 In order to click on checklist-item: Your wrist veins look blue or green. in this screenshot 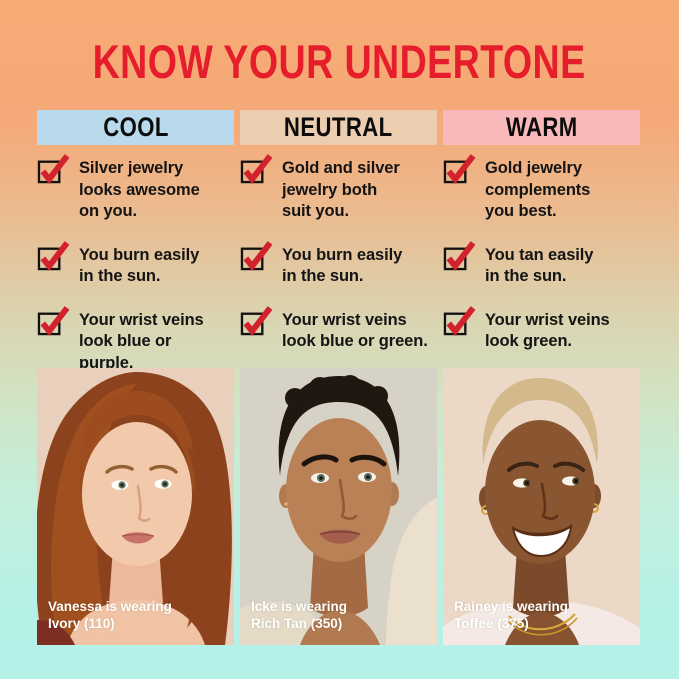, I will do `click(338, 331)`.